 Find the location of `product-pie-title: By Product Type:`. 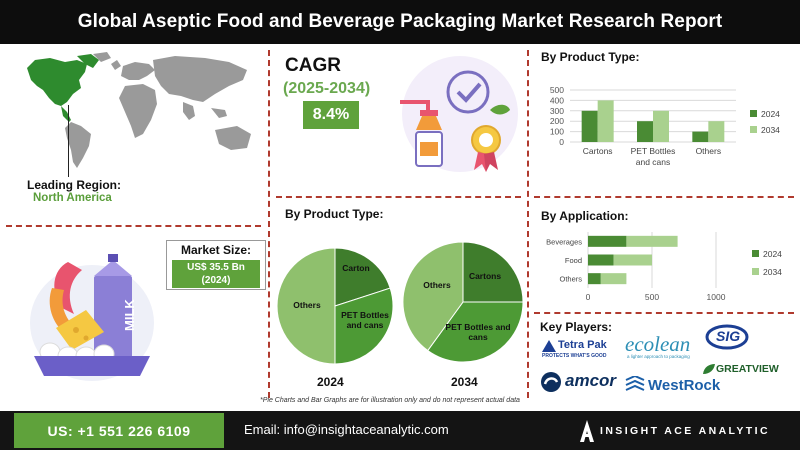

product-pie-title: By Product Type: is located at coordinates (334, 214).